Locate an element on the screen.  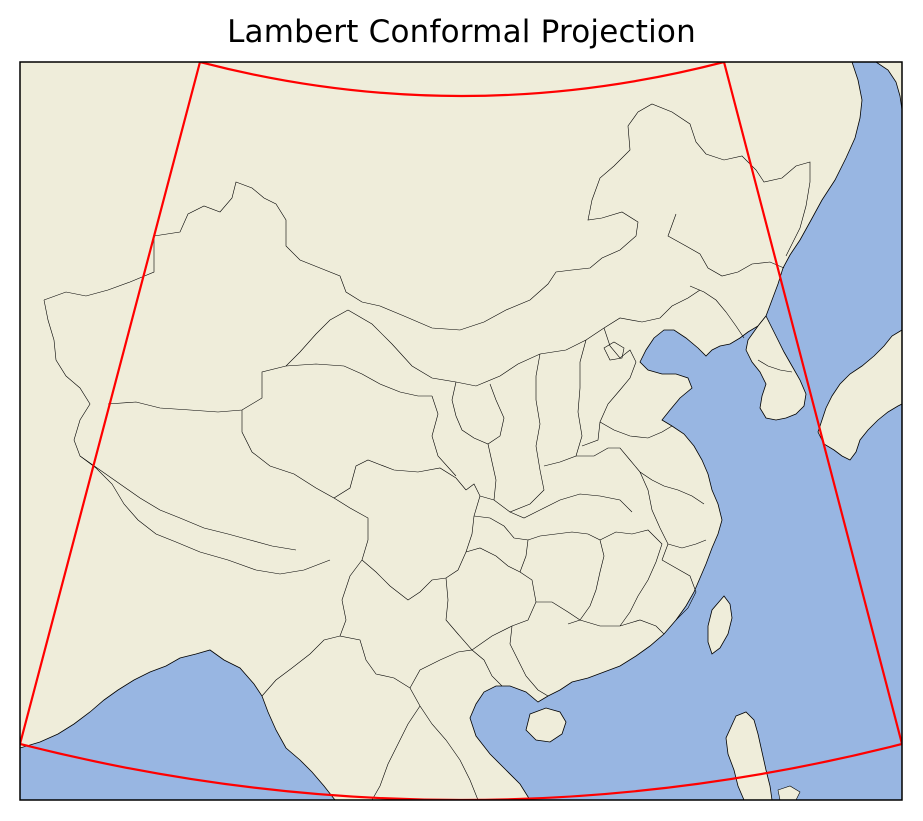
border-gansu is located at coordinates (478, 413).